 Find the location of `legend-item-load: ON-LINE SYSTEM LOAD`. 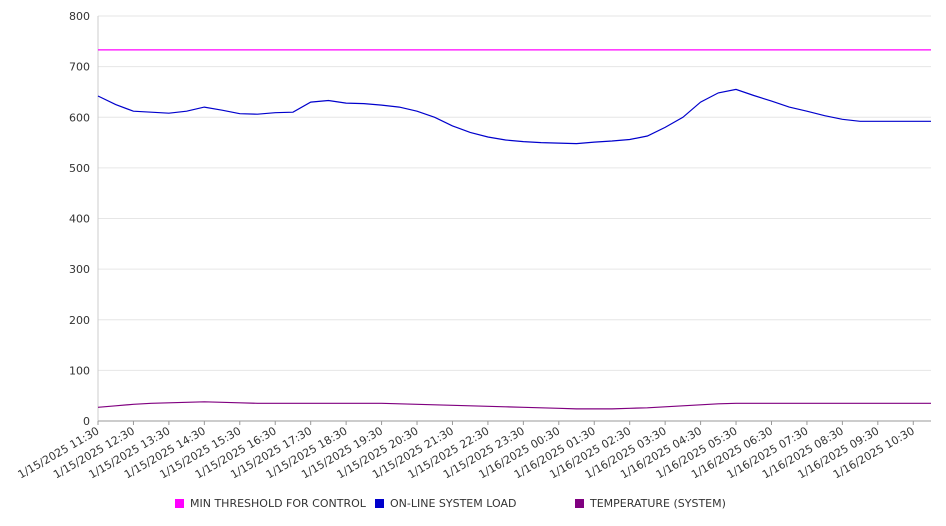

legend-item-load: ON-LINE SYSTEM LOAD is located at coordinates (445, 503).